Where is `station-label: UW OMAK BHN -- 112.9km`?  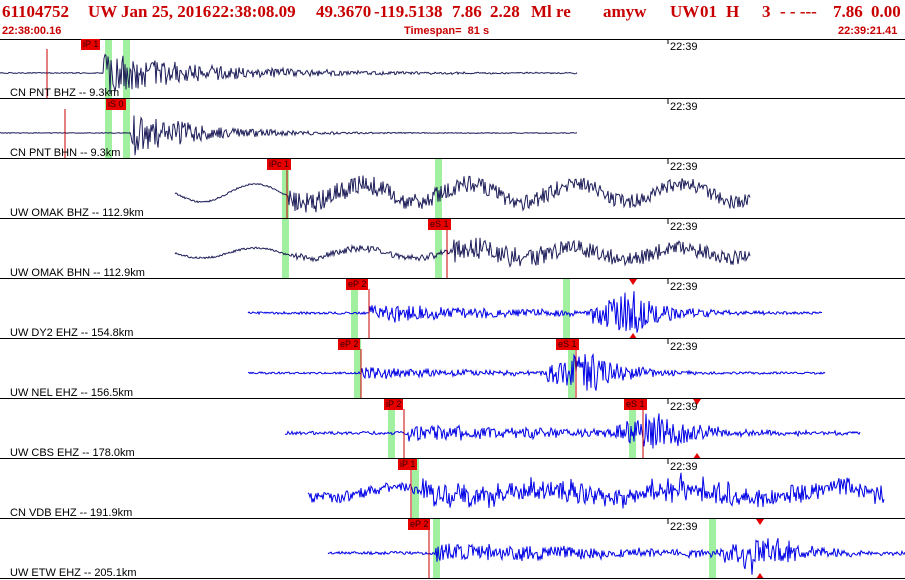
station-label: UW OMAK BHN -- 112.9km is located at coordinates (77, 273).